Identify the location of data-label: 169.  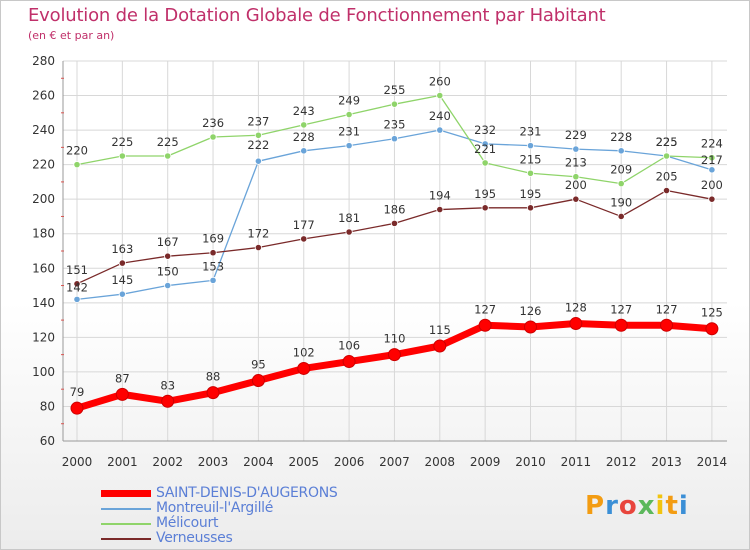
(213, 239).